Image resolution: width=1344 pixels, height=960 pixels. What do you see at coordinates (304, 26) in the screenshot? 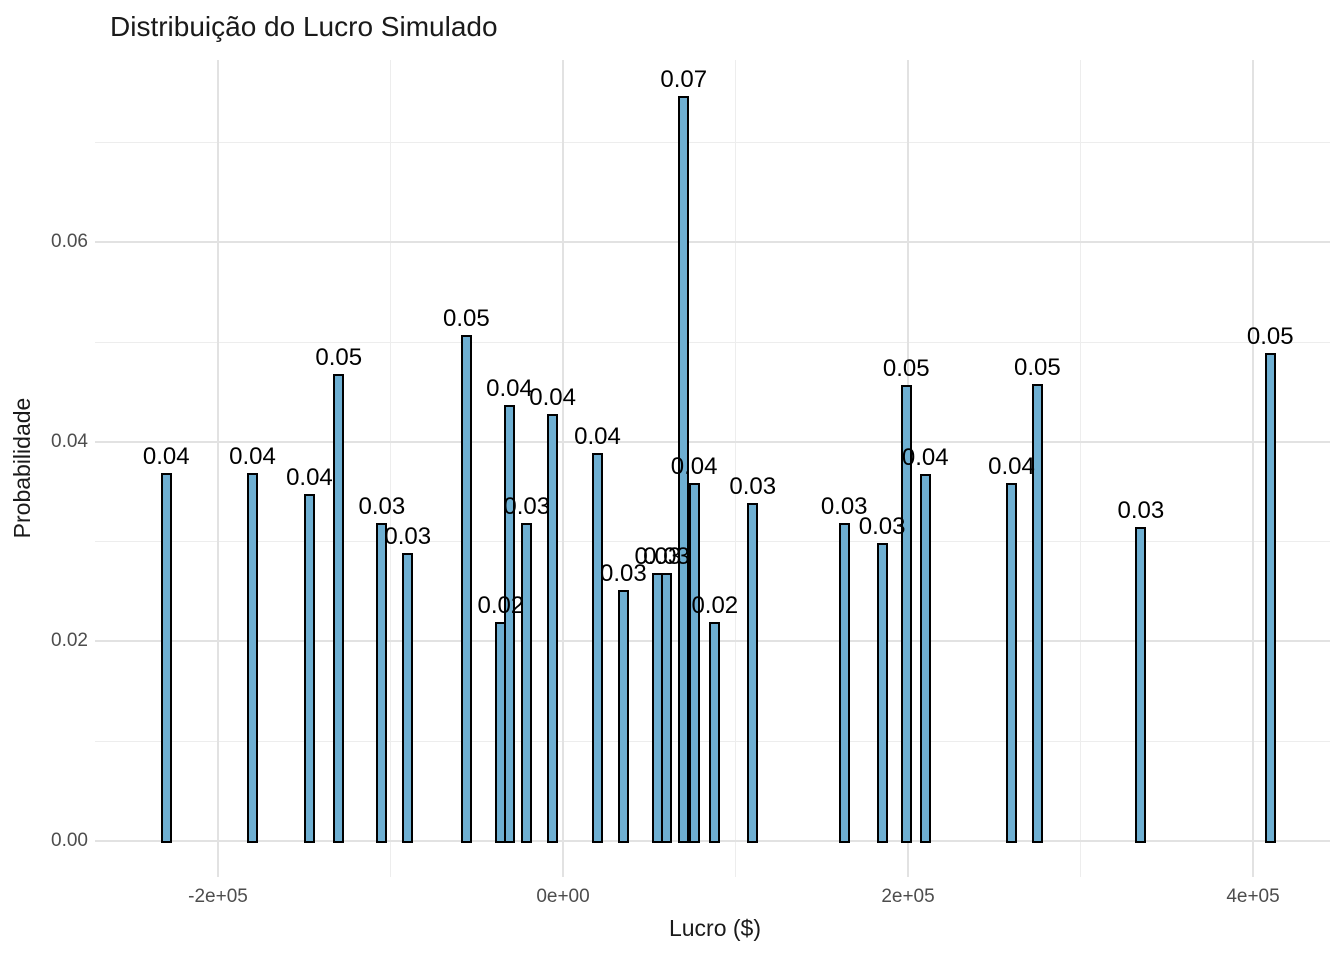
I see `chart-title: Distribuição do Lucro Simulado` at bounding box center [304, 26].